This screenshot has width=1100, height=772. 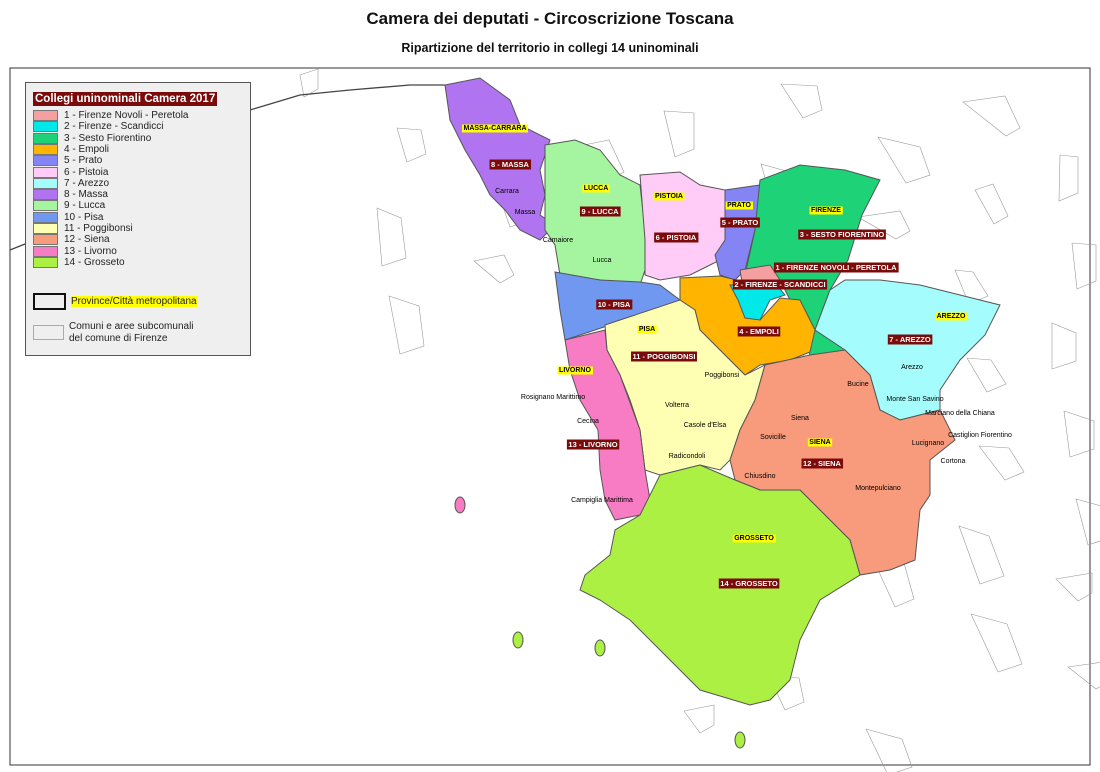 I want to click on city-label: Monte San Savino, so click(x=914, y=399).